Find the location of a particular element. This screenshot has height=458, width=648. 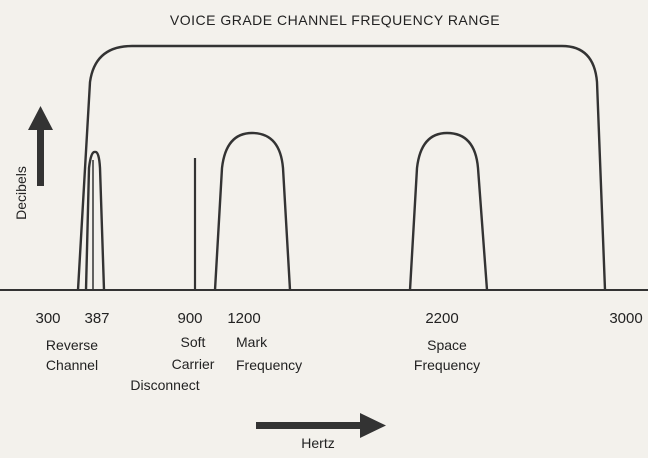

frequency-label: 3000 is located at coordinates (625, 318).